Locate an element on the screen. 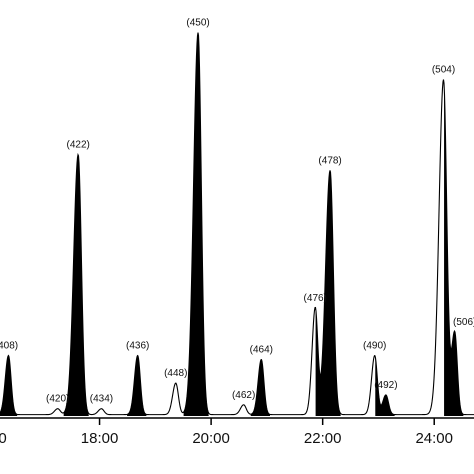 The image size is (474, 474). peak-label: (434) is located at coordinates (101, 399).